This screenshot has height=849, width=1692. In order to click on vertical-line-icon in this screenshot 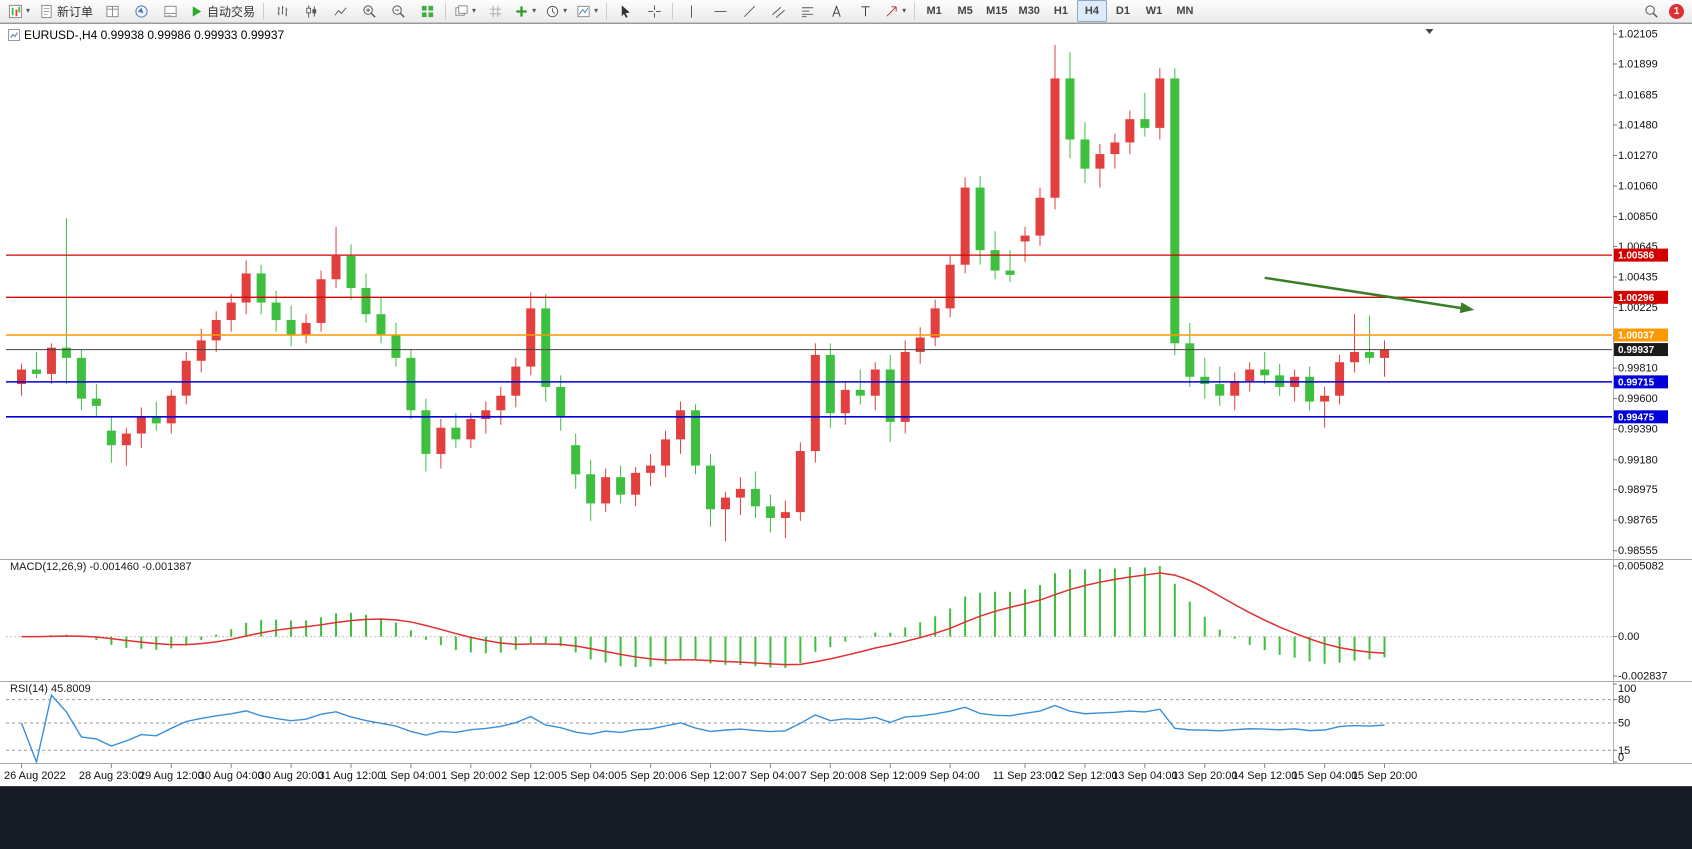, I will do `click(691, 11)`.